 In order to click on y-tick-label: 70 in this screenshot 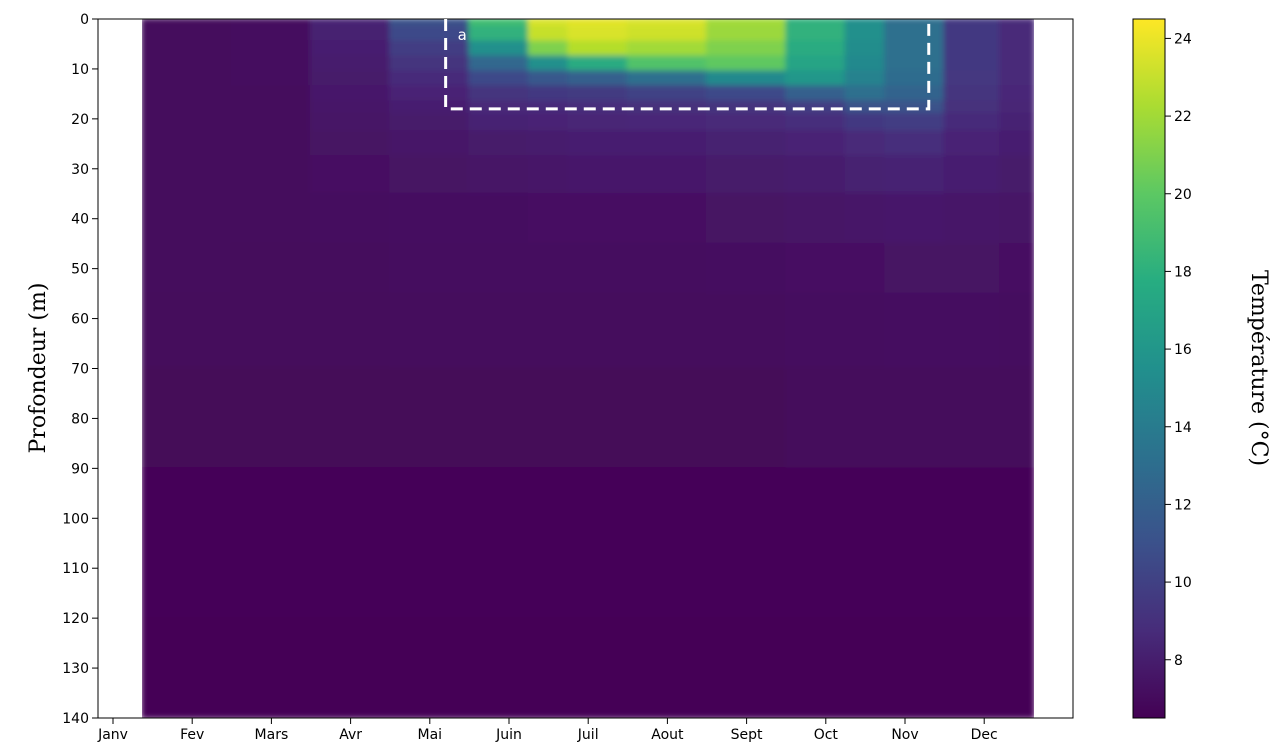, I will do `click(80, 370)`.